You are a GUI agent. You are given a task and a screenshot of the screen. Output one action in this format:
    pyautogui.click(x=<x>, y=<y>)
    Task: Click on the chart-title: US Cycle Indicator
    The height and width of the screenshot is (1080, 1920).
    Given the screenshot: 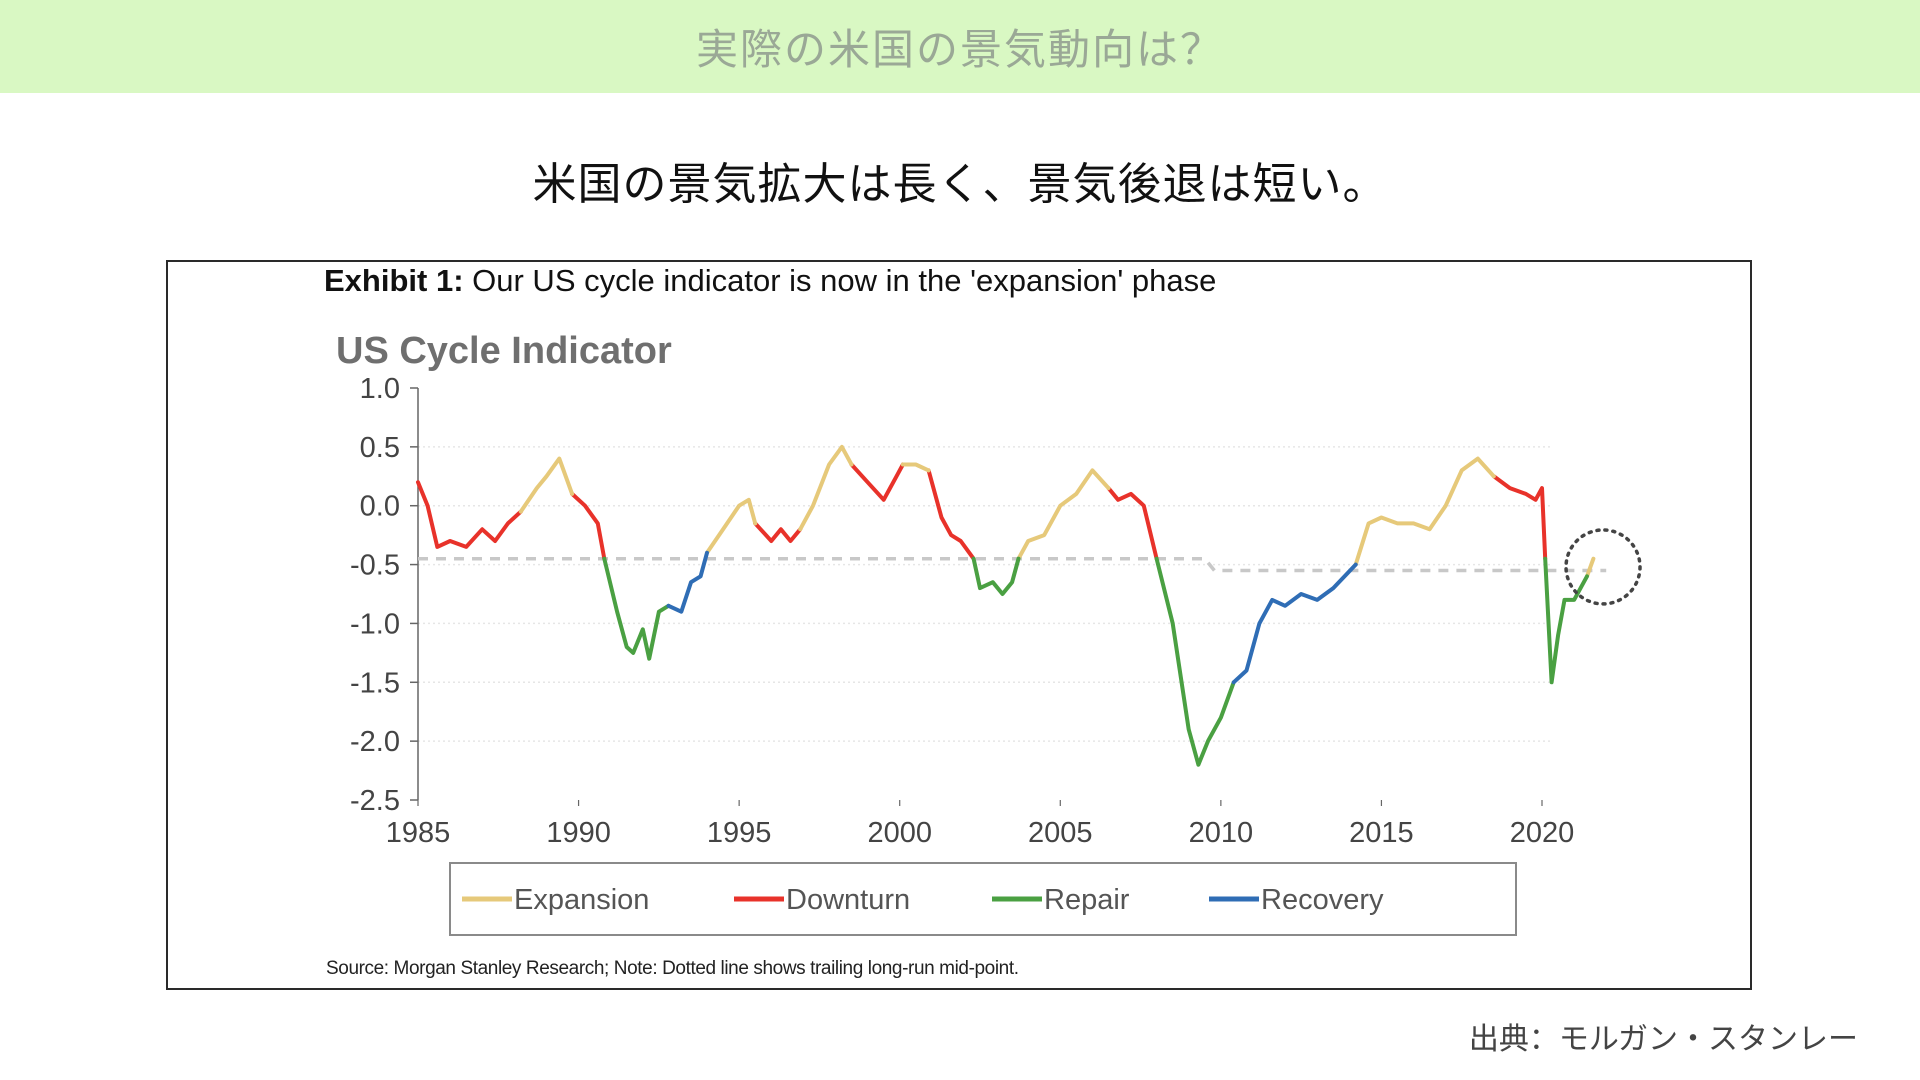 What is the action you would take?
    pyautogui.click(x=504, y=351)
    